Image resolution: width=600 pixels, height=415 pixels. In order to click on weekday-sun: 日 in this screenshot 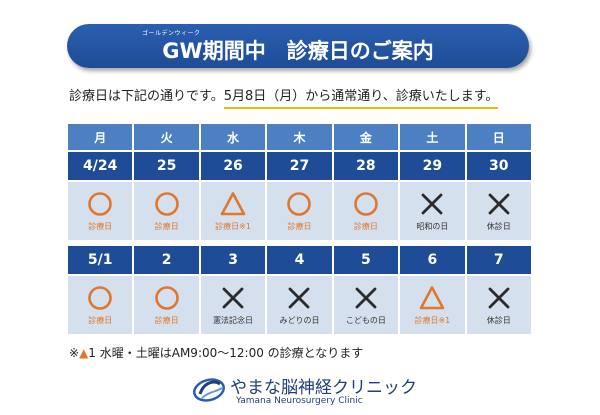, I will do `click(498, 137)`.